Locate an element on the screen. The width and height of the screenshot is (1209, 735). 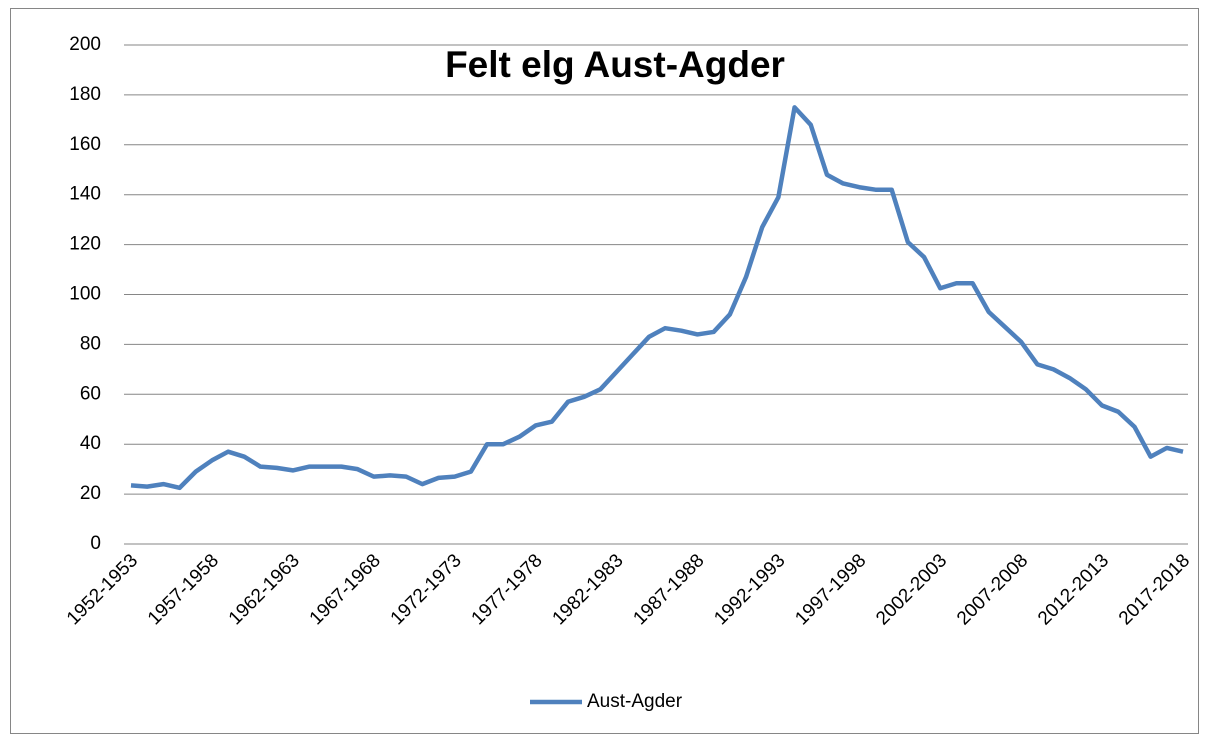
y-tick-label: 160 is located at coordinates (85, 144).